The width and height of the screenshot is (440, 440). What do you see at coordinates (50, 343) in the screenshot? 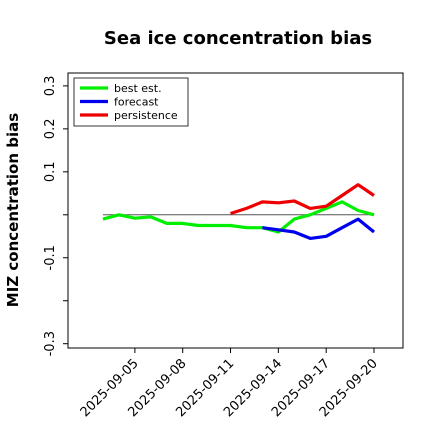
I see `y-tick-label: -0.3` at bounding box center [50, 343].